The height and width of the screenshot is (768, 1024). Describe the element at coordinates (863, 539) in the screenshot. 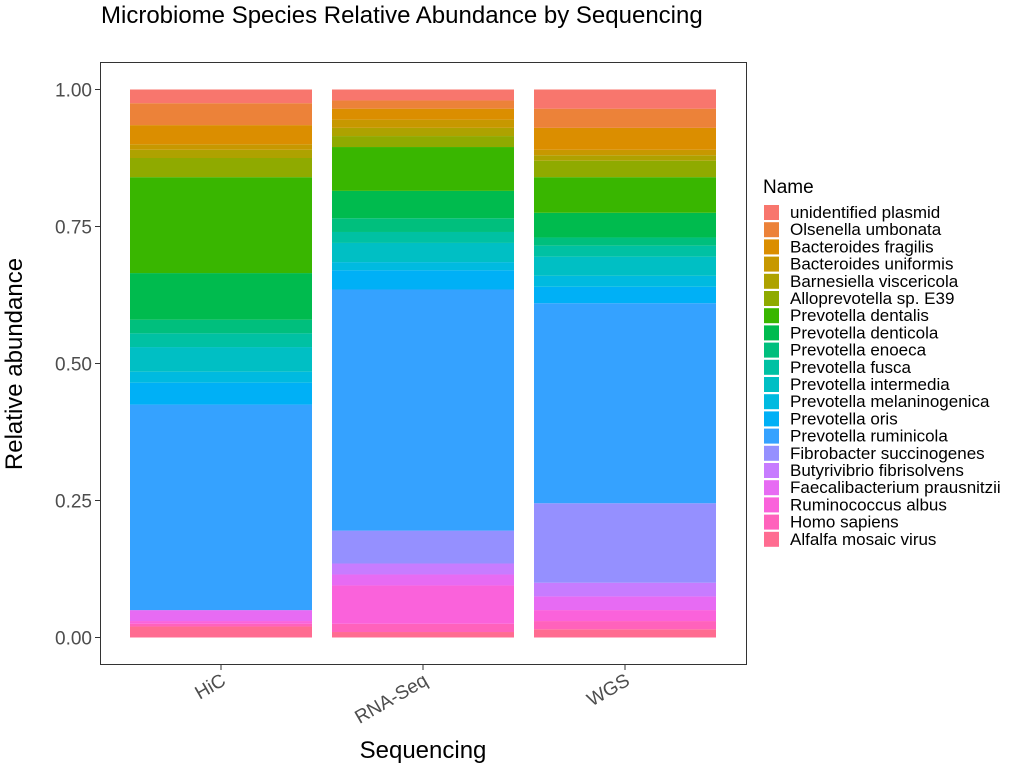

I see `legend-label: Alfalfa mosaic virus` at that location.